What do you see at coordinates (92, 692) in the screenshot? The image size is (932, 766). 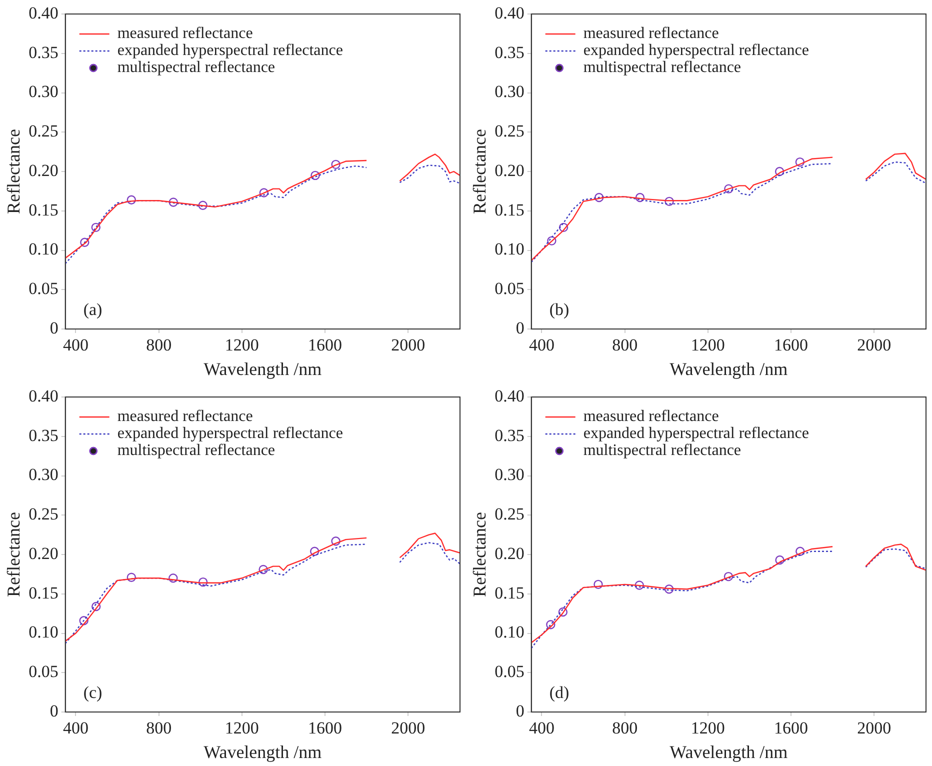 I see `annotation: (c)` at bounding box center [92, 692].